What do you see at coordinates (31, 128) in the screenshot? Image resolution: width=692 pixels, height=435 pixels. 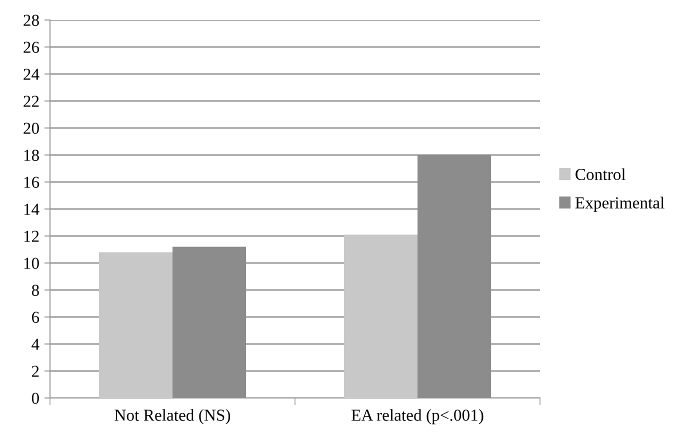 I see `y-tick-label: 20` at bounding box center [31, 128].